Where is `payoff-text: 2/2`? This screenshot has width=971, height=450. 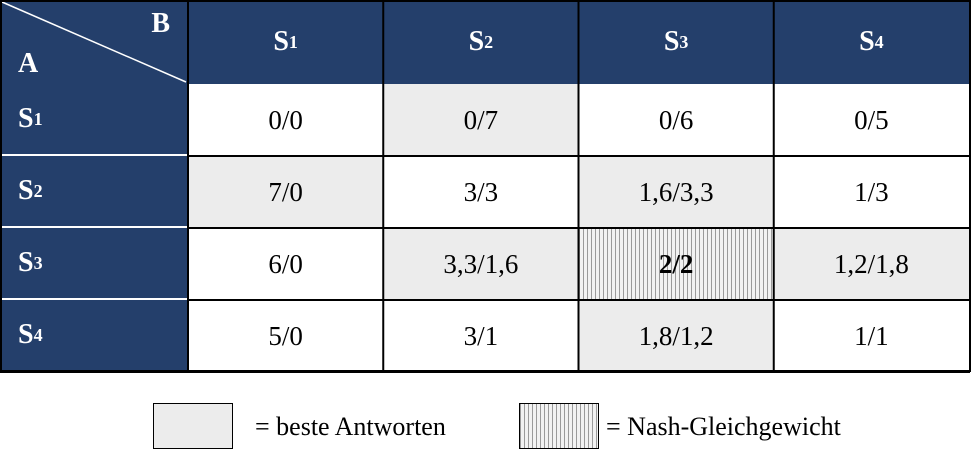
payoff-text: 2/2 is located at coordinates (676, 263).